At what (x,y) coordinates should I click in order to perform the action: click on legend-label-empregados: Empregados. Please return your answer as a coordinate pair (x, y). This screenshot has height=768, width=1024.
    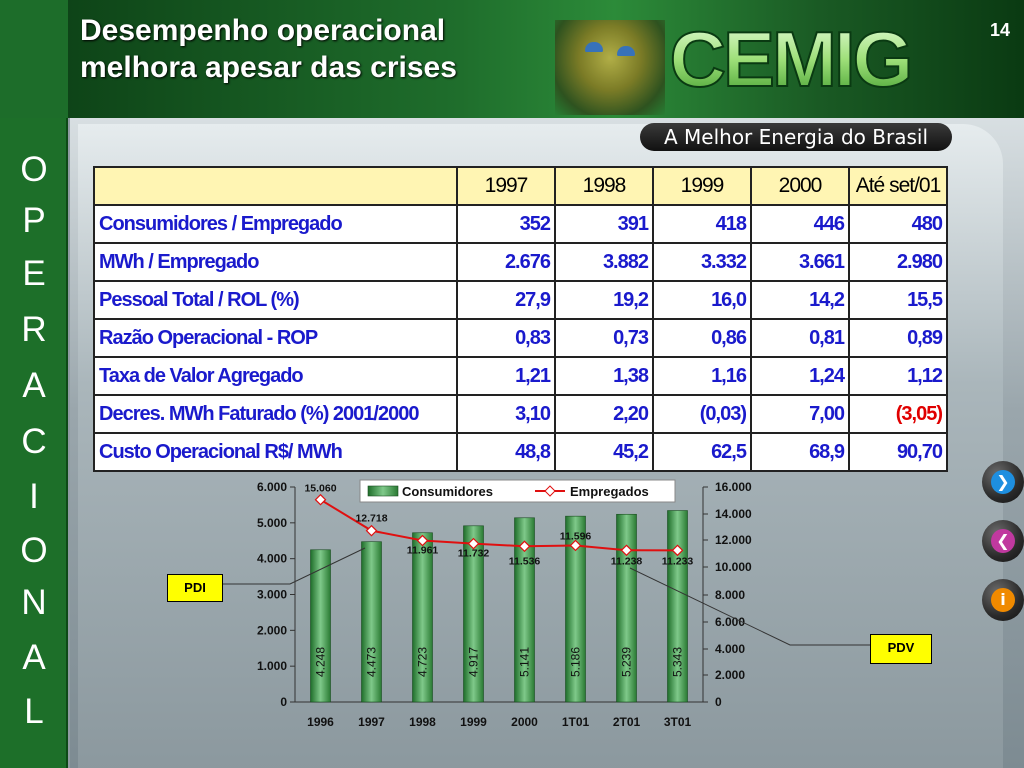
    Looking at the image, I should click on (609, 491).